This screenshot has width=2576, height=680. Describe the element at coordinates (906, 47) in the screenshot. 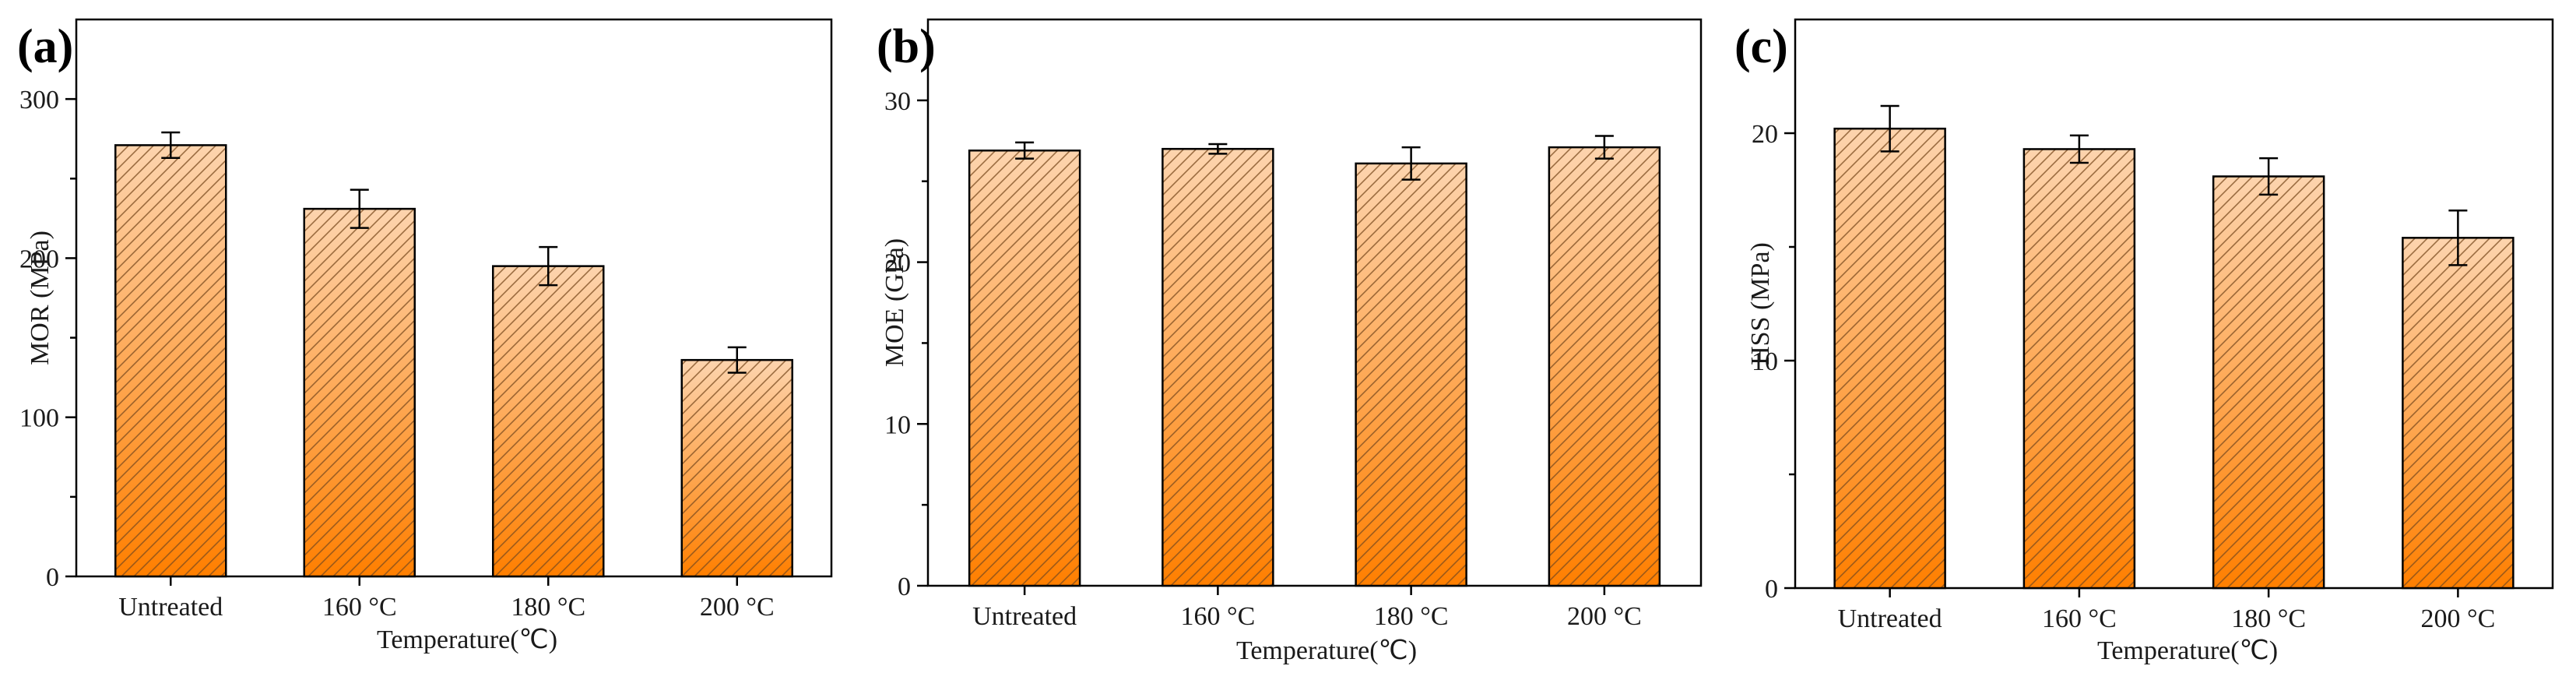

I see `panel-label: (b)` at that location.